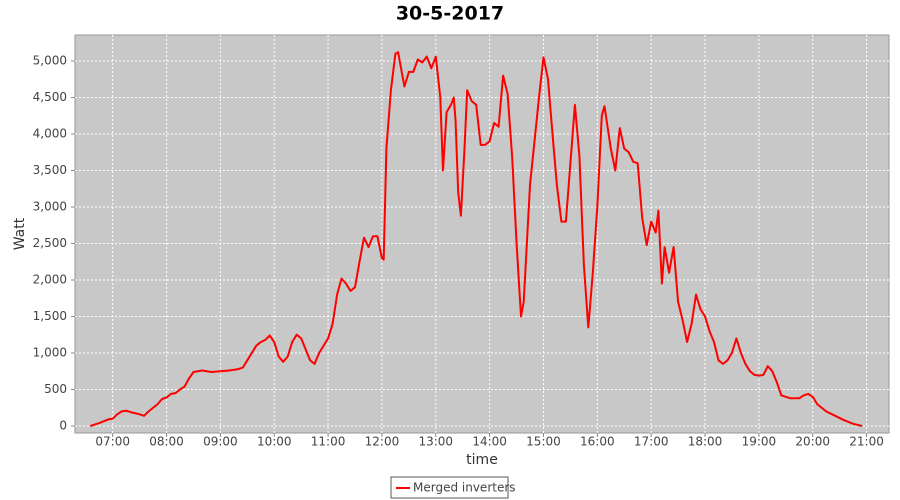 This screenshot has height=500, width=900. What do you see at coordinates (112, 442) in the screenshot?
I see `x-tick-label: 07:00` at bounding box center [112, 442].